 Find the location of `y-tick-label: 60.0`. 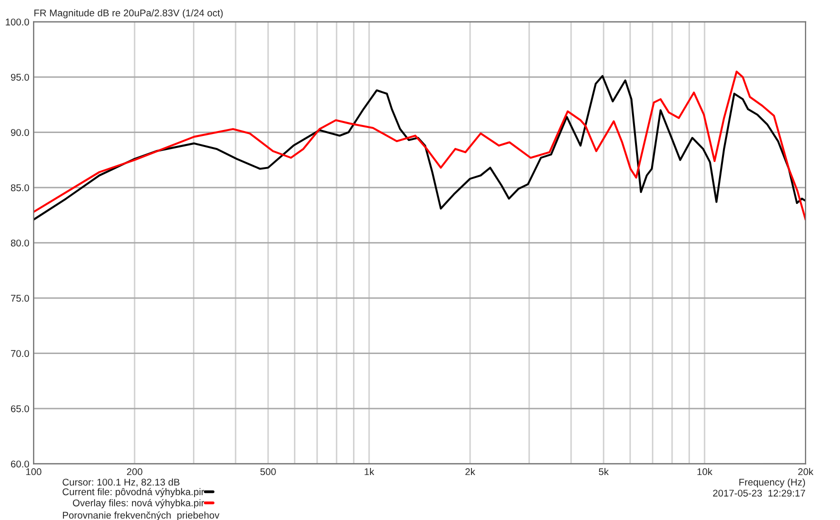

y-tick-label: 60.0 is located at coordinates (20, 464).